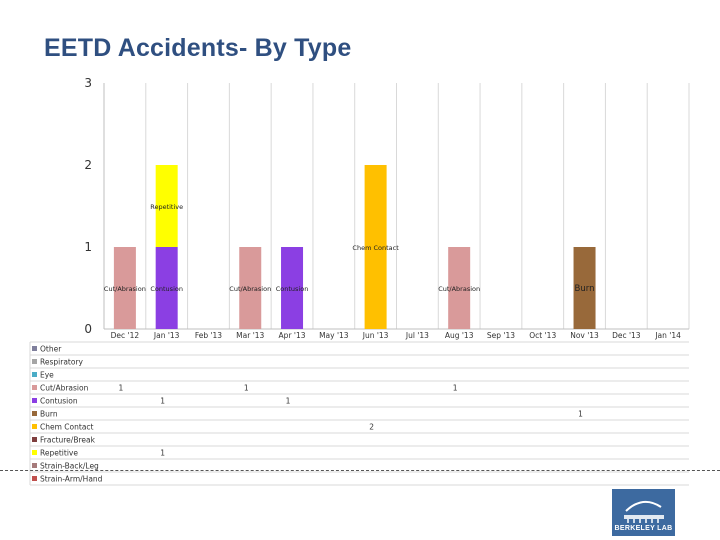  I want to click on bar-label: Burn, so click(585, 289).